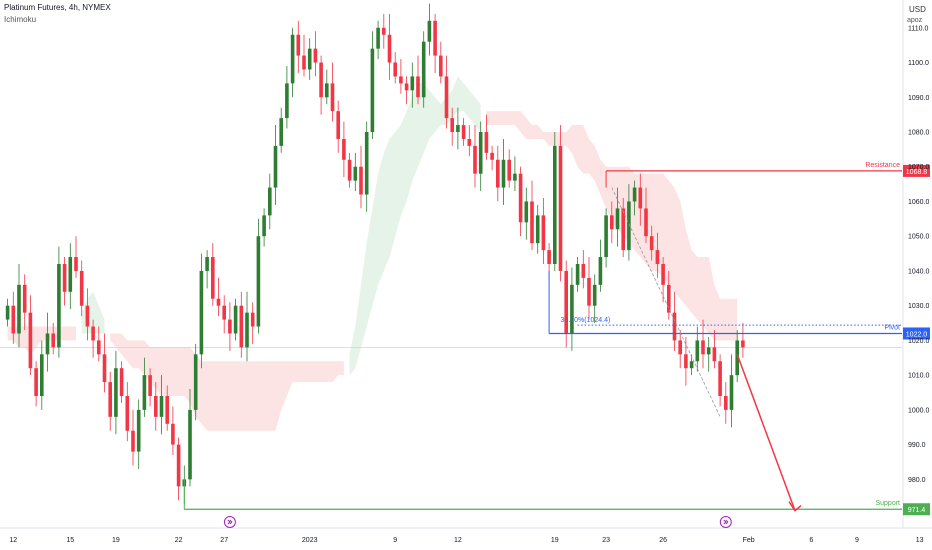 This screenshot has height=550, width=932. I want to click on y-tick-label: 990.0, so click(917, 445).